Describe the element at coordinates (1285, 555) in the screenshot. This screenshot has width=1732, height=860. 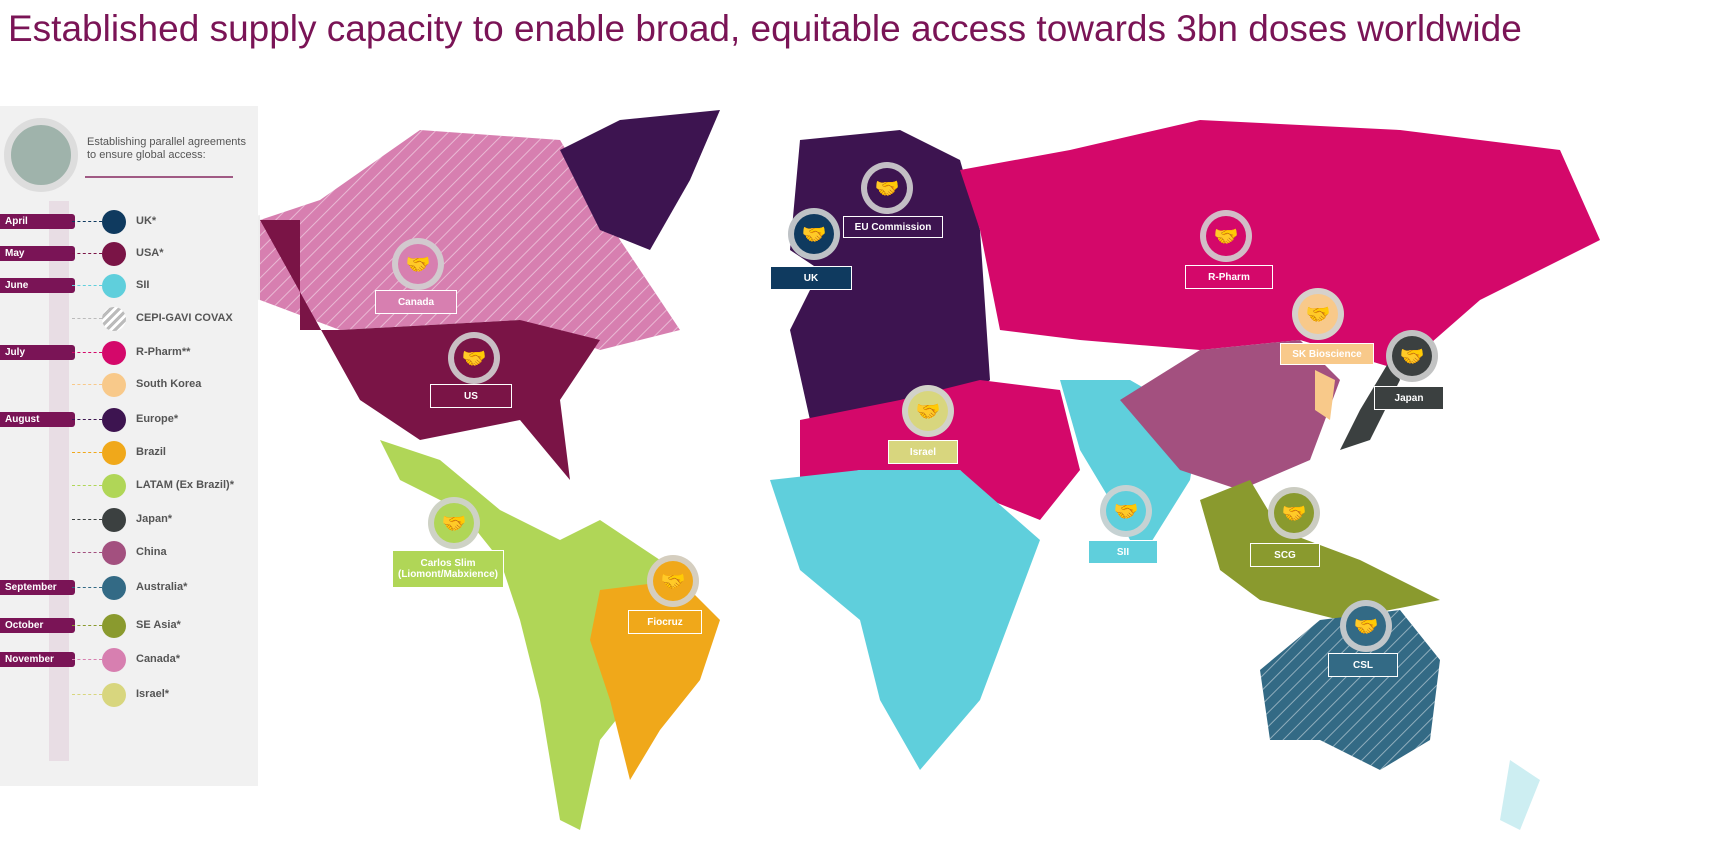
I see `marker-label: SCG` at that location.